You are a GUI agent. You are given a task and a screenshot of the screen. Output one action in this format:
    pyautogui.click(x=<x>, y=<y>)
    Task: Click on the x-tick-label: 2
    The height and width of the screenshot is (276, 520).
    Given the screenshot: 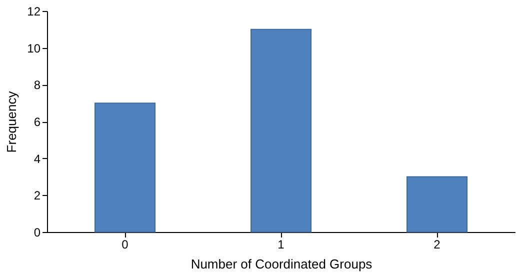 What is the action you would take?
    pyautogui.click(x=437, y=245)
    